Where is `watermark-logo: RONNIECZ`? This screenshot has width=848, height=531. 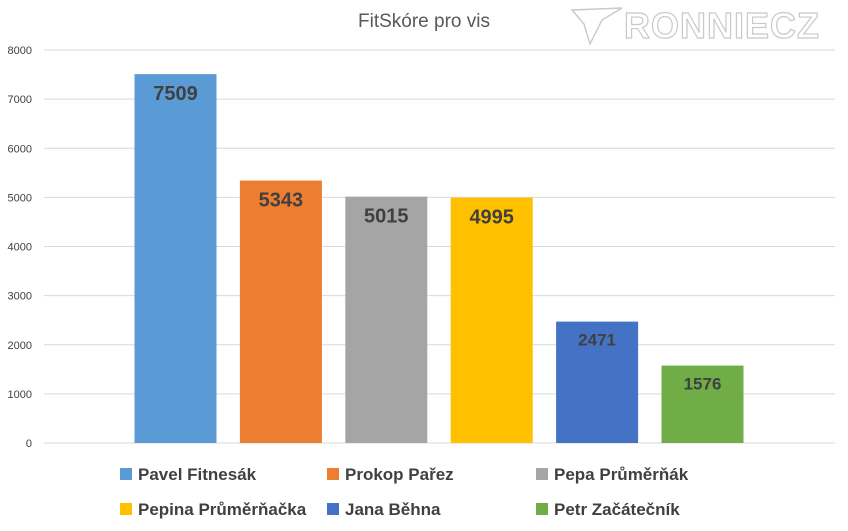
watermark-logo: RONNIECZ is located at coordinates (695, 25).